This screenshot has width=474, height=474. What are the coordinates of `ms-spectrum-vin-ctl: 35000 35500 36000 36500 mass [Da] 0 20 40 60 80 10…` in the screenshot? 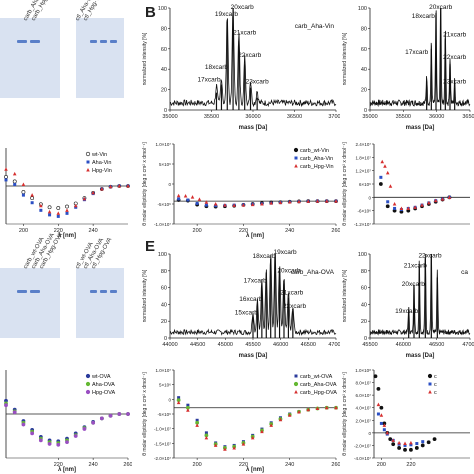 It's located at (407, 66).